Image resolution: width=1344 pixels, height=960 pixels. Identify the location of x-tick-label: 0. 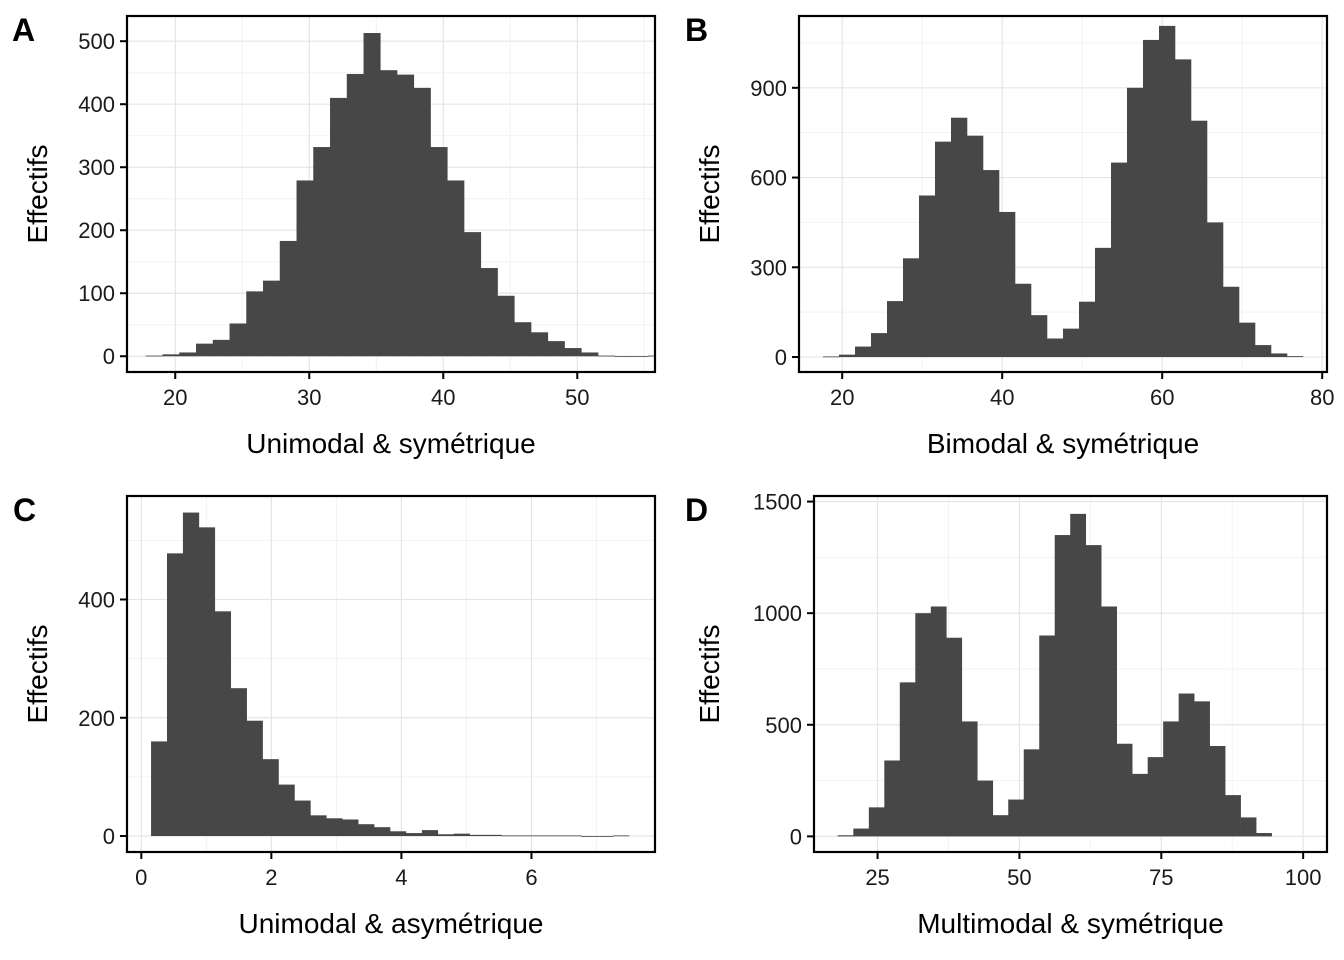
(141, 877).